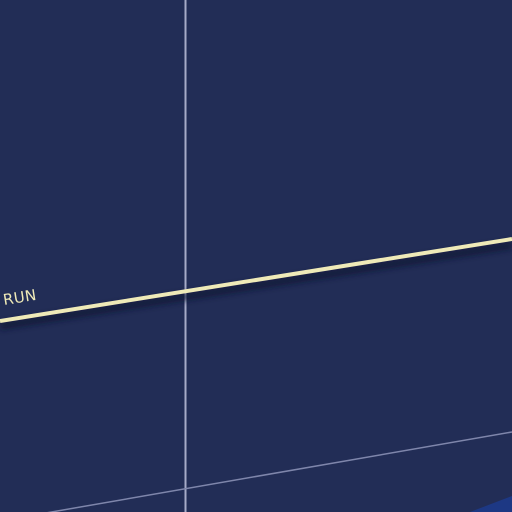 The height and width of the screenshot is (512, 512). Describe the element at coordinates (491, 504) in the screenshot. I see `water-edge` at that location.